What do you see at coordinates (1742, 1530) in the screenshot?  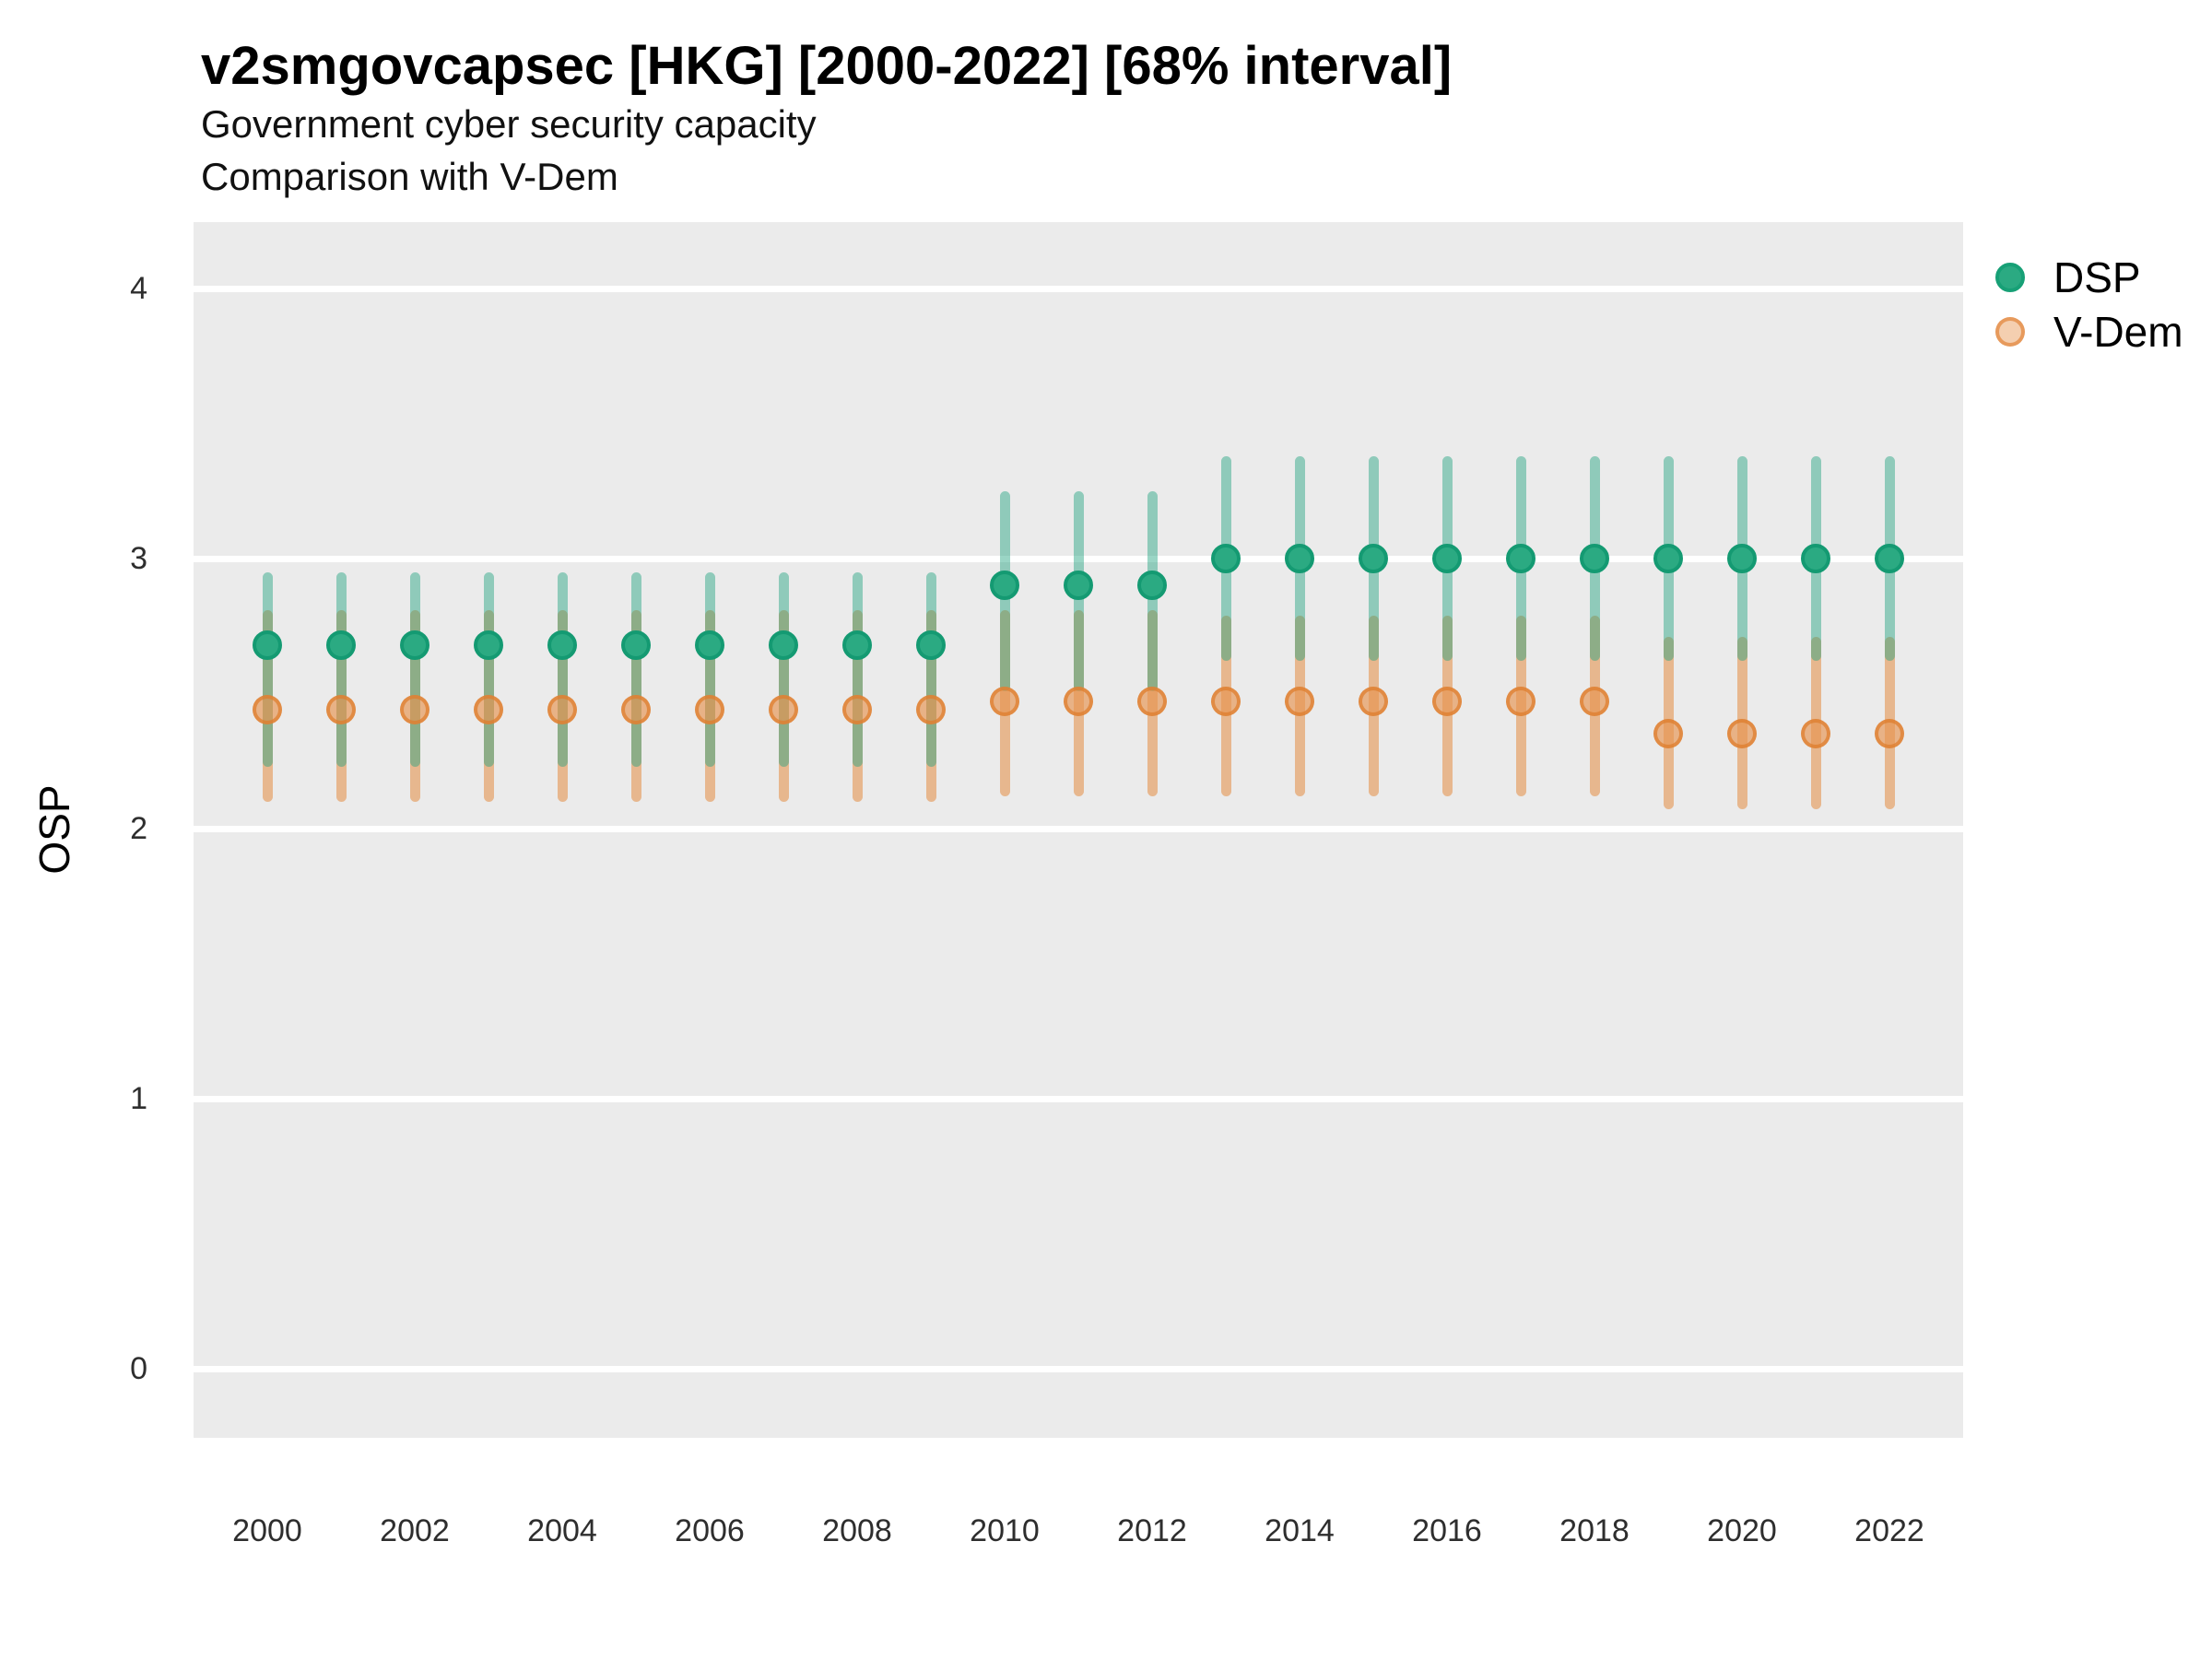 I see `x-tick-label-2020: 2020` at bounding box center [1742, 1530].